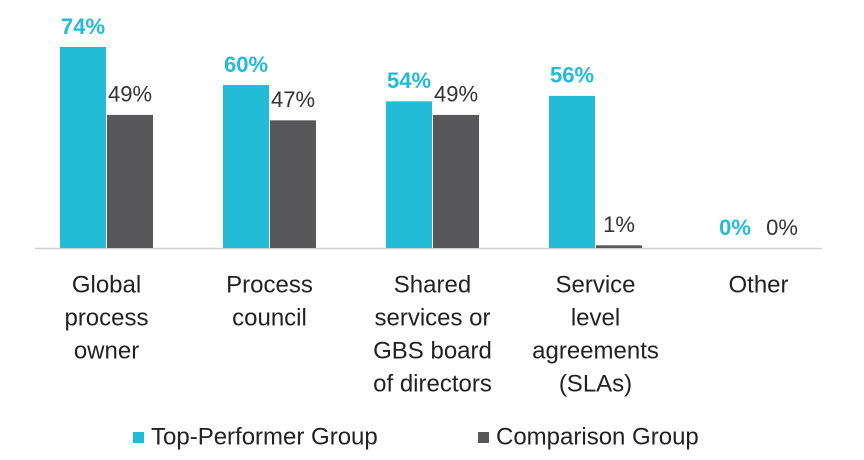 The height and width of the screenshot is (460, 864). What do you see at coordinates (106, 350) in the screenshot?
I see `x-tick-label: owner` at bounding box center [106, 350].